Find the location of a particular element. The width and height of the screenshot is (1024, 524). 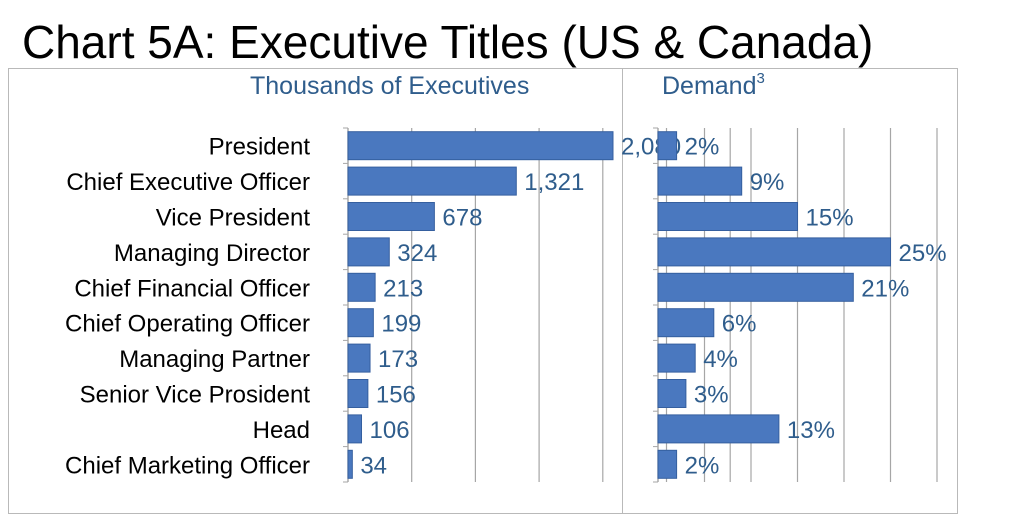

right-panel-title-text: Demand is located at coordinates (709, 86).